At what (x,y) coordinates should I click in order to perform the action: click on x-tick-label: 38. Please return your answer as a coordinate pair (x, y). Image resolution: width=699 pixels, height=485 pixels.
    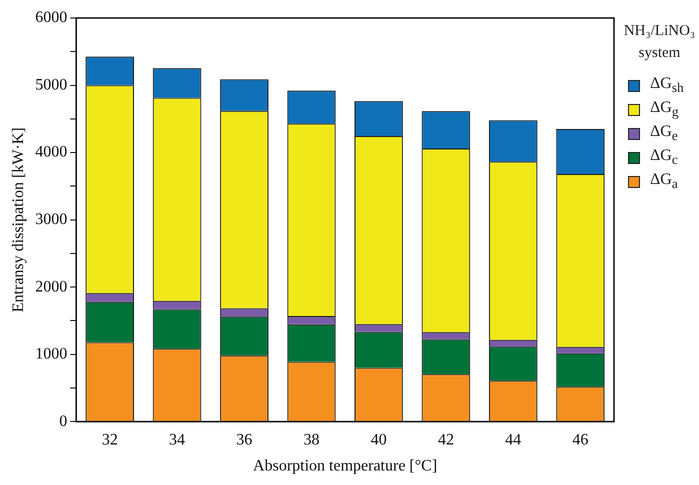
    Looking at the image, I should click on (311, 439).